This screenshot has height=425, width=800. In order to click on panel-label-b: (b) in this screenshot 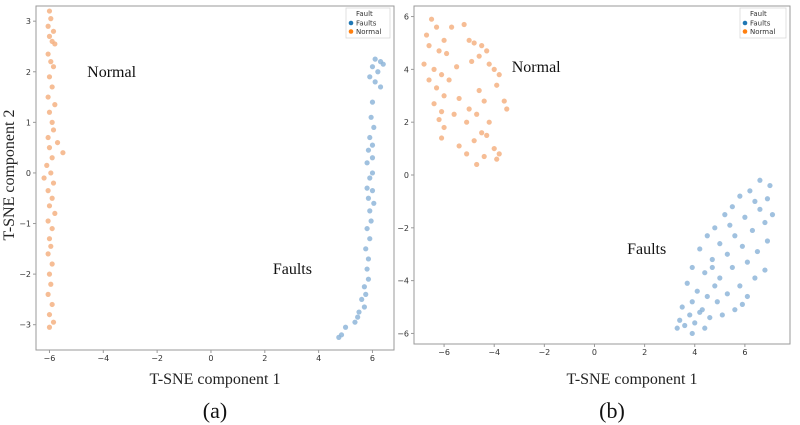, I will do `click(612, 410)`.